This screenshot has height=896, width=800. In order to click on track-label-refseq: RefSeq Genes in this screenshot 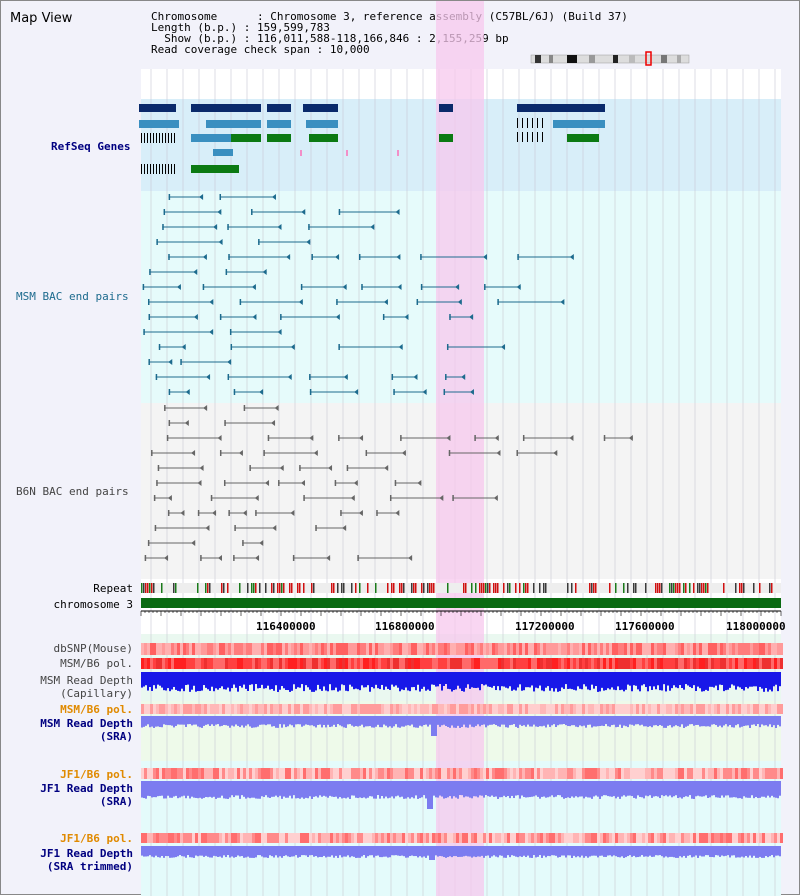, I will do `click(91, 146)`.